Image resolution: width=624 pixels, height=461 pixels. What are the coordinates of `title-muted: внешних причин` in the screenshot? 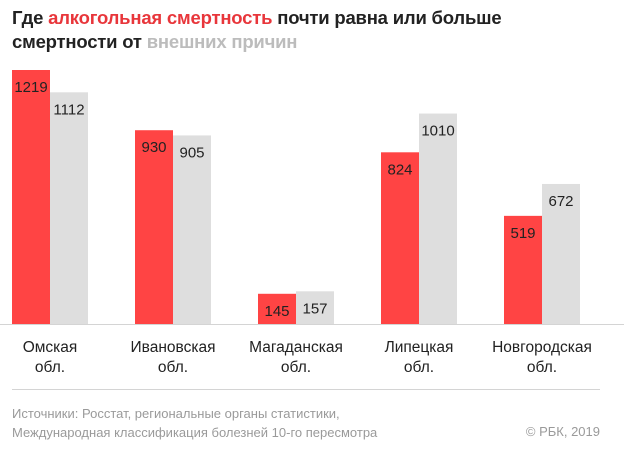 It's located at (222, 41).